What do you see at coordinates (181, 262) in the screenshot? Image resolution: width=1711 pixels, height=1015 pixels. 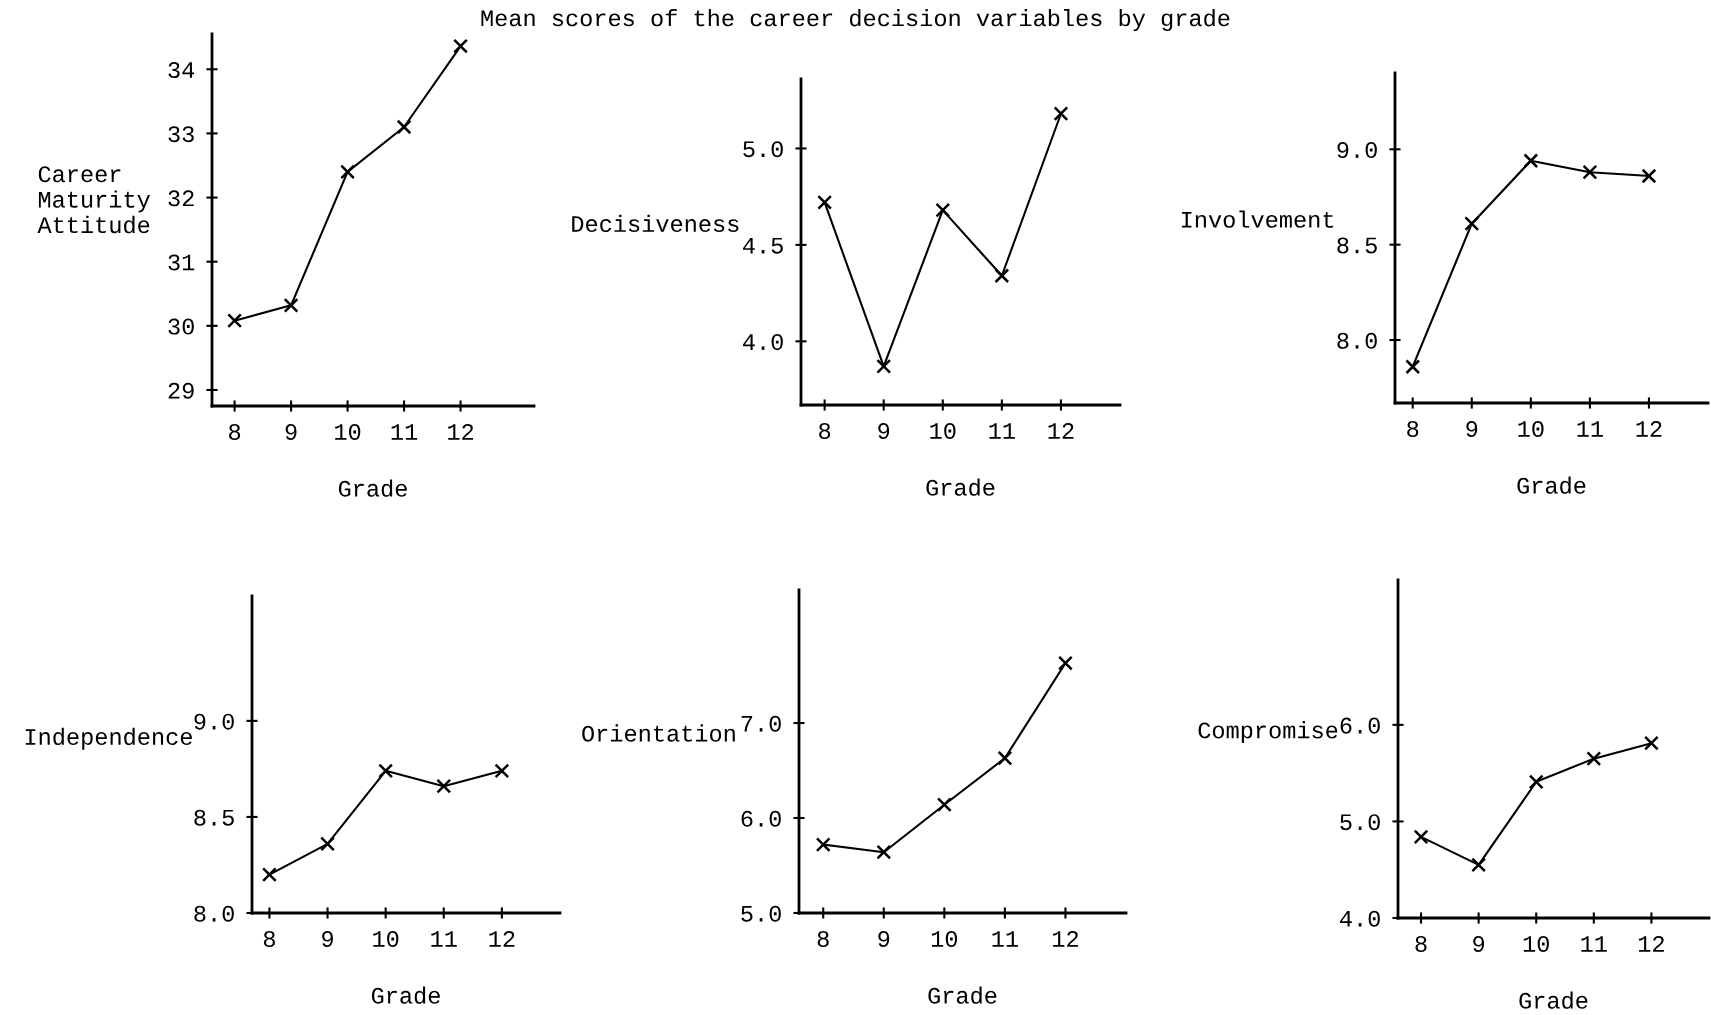 I see `y-tick-label: 31` at bounding box center [181, 262].